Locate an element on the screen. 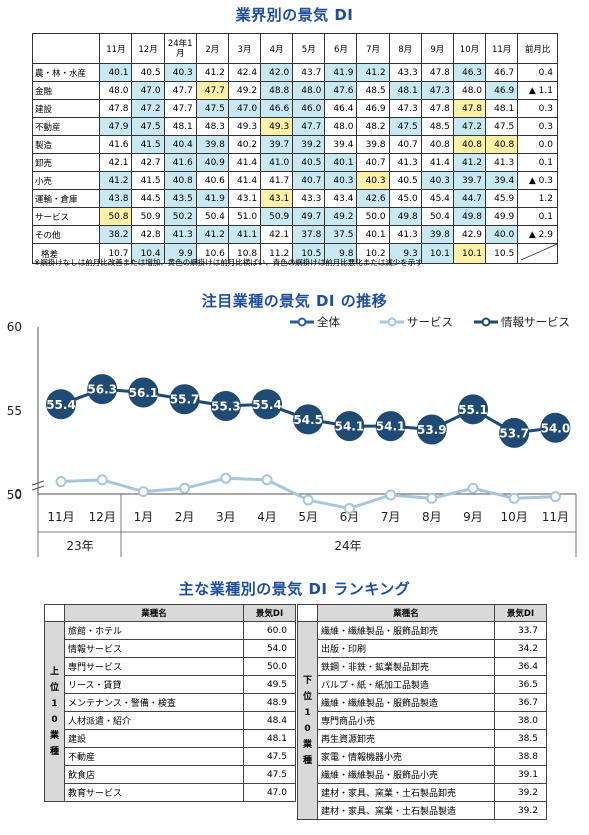 This screenshot has height=835, width=589. data-label: 54.1 is located at coordinates (391, 427).